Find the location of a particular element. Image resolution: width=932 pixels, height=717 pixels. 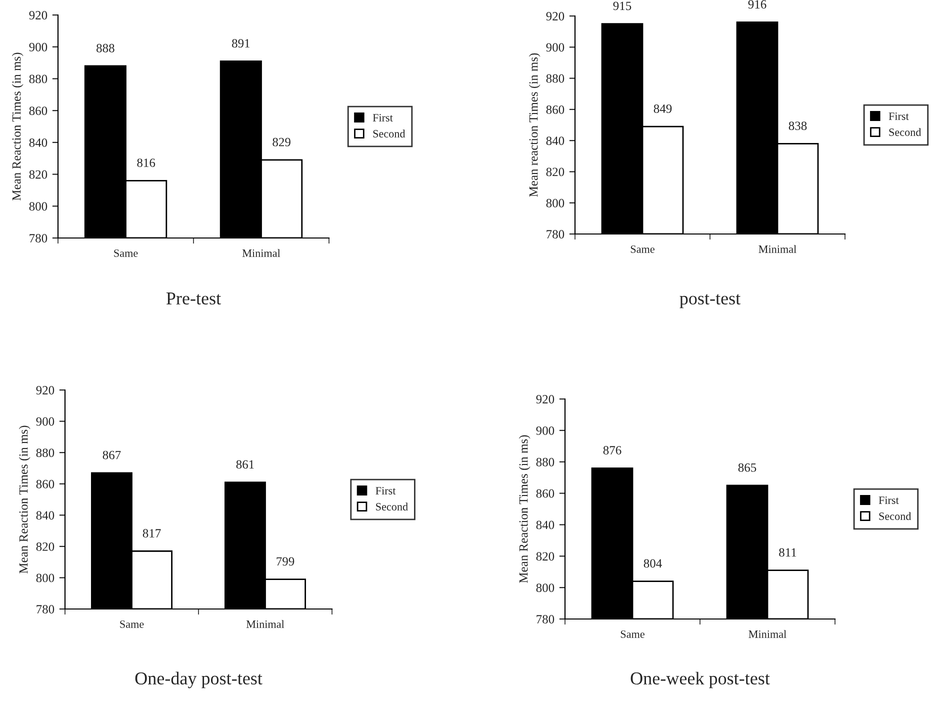

data-label: 816 is located at coordinates (146, 163).